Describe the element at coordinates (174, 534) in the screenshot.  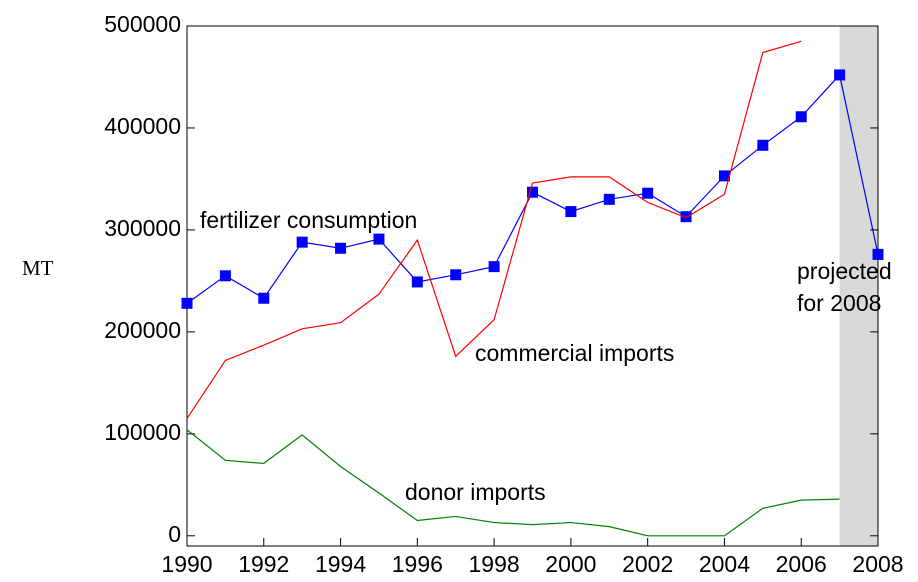
I see `y-tick-label: 0` at that location.